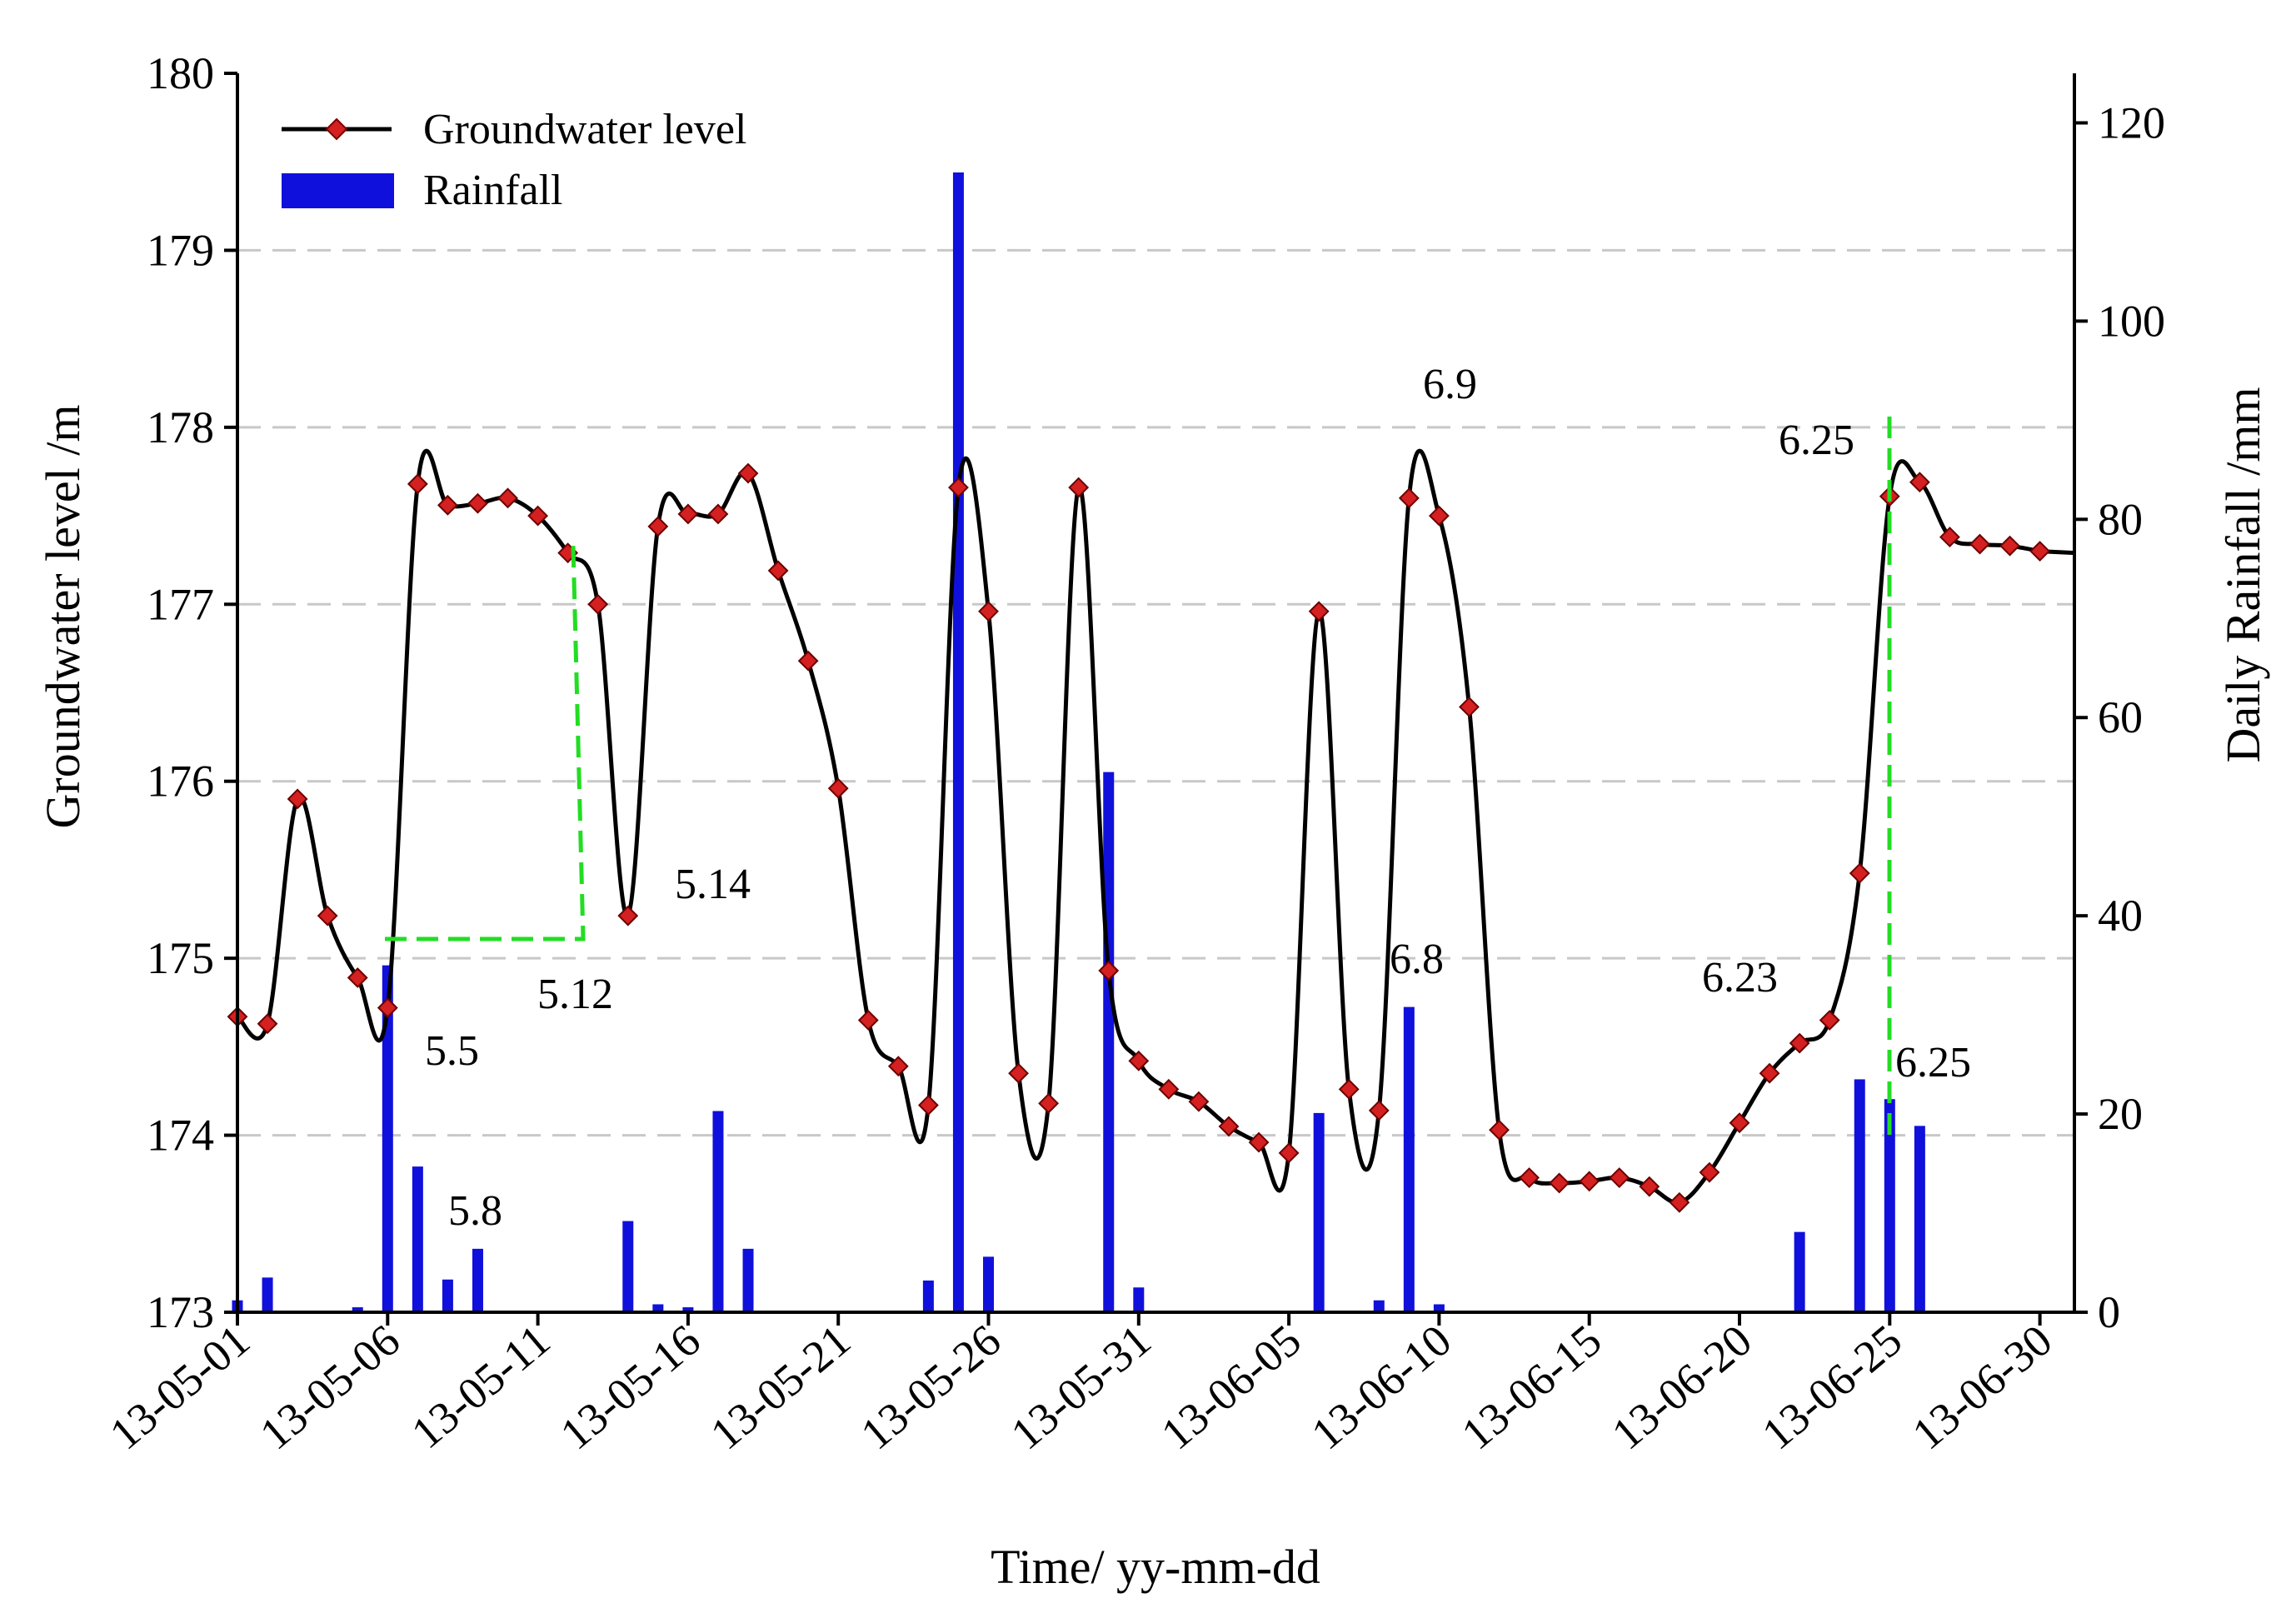 The width and height of the screenshot is (2296, 1623). What do you see at coordinates (2120, 519) in the screenshot?
I see `right-tick-label: 80` at bounding box center [2120, 519].